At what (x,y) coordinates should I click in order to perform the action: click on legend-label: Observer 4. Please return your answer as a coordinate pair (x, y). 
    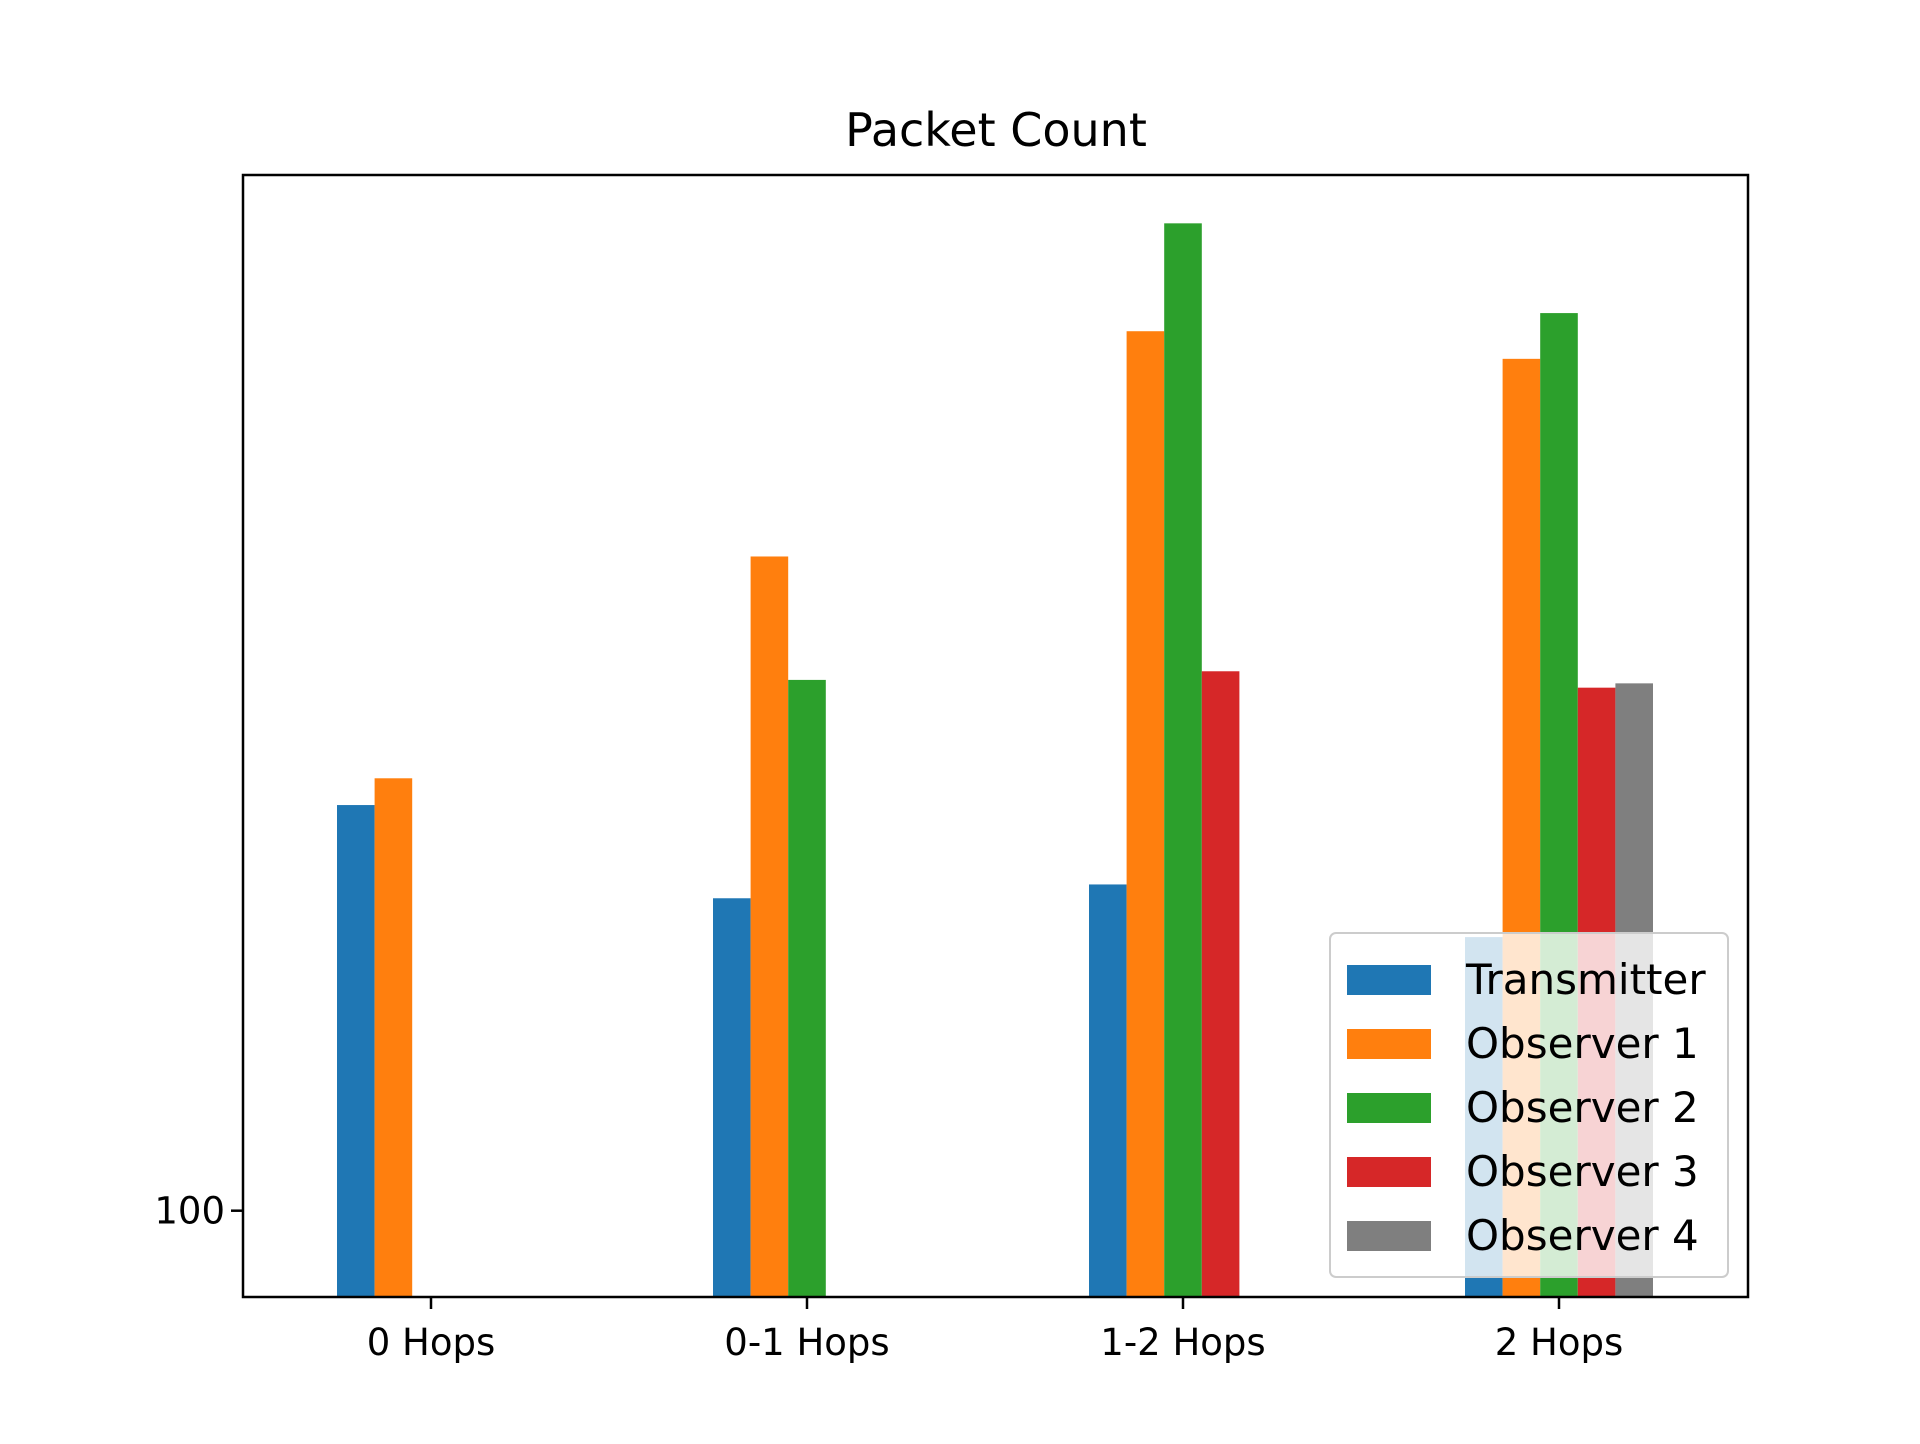
    Looking at the image, I should click on (1582, 1235).